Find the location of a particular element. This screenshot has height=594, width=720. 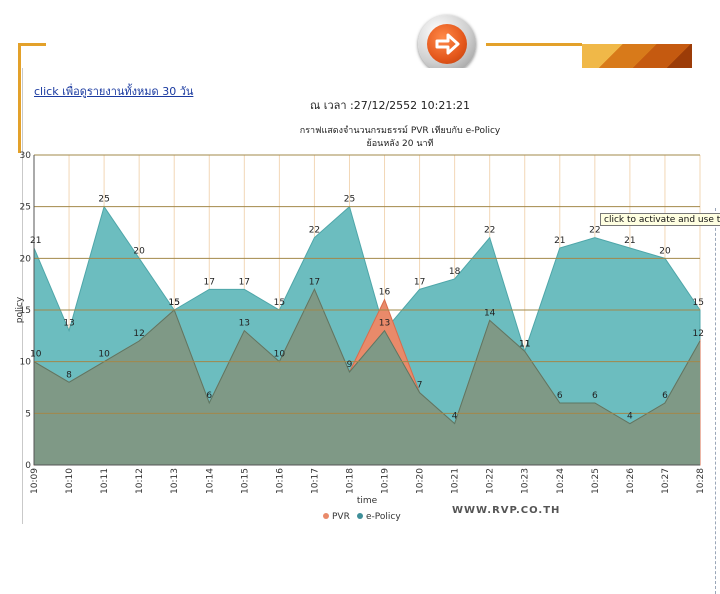

x-tick-label: 10:28 is located at coordinates (701, 481).